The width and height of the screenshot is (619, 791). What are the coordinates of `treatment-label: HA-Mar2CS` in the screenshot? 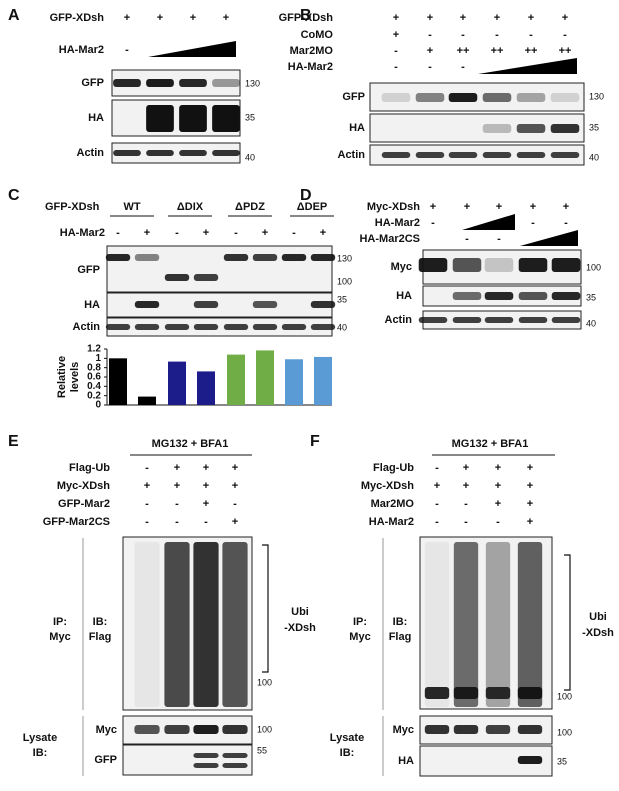 It's located at (389, 239).